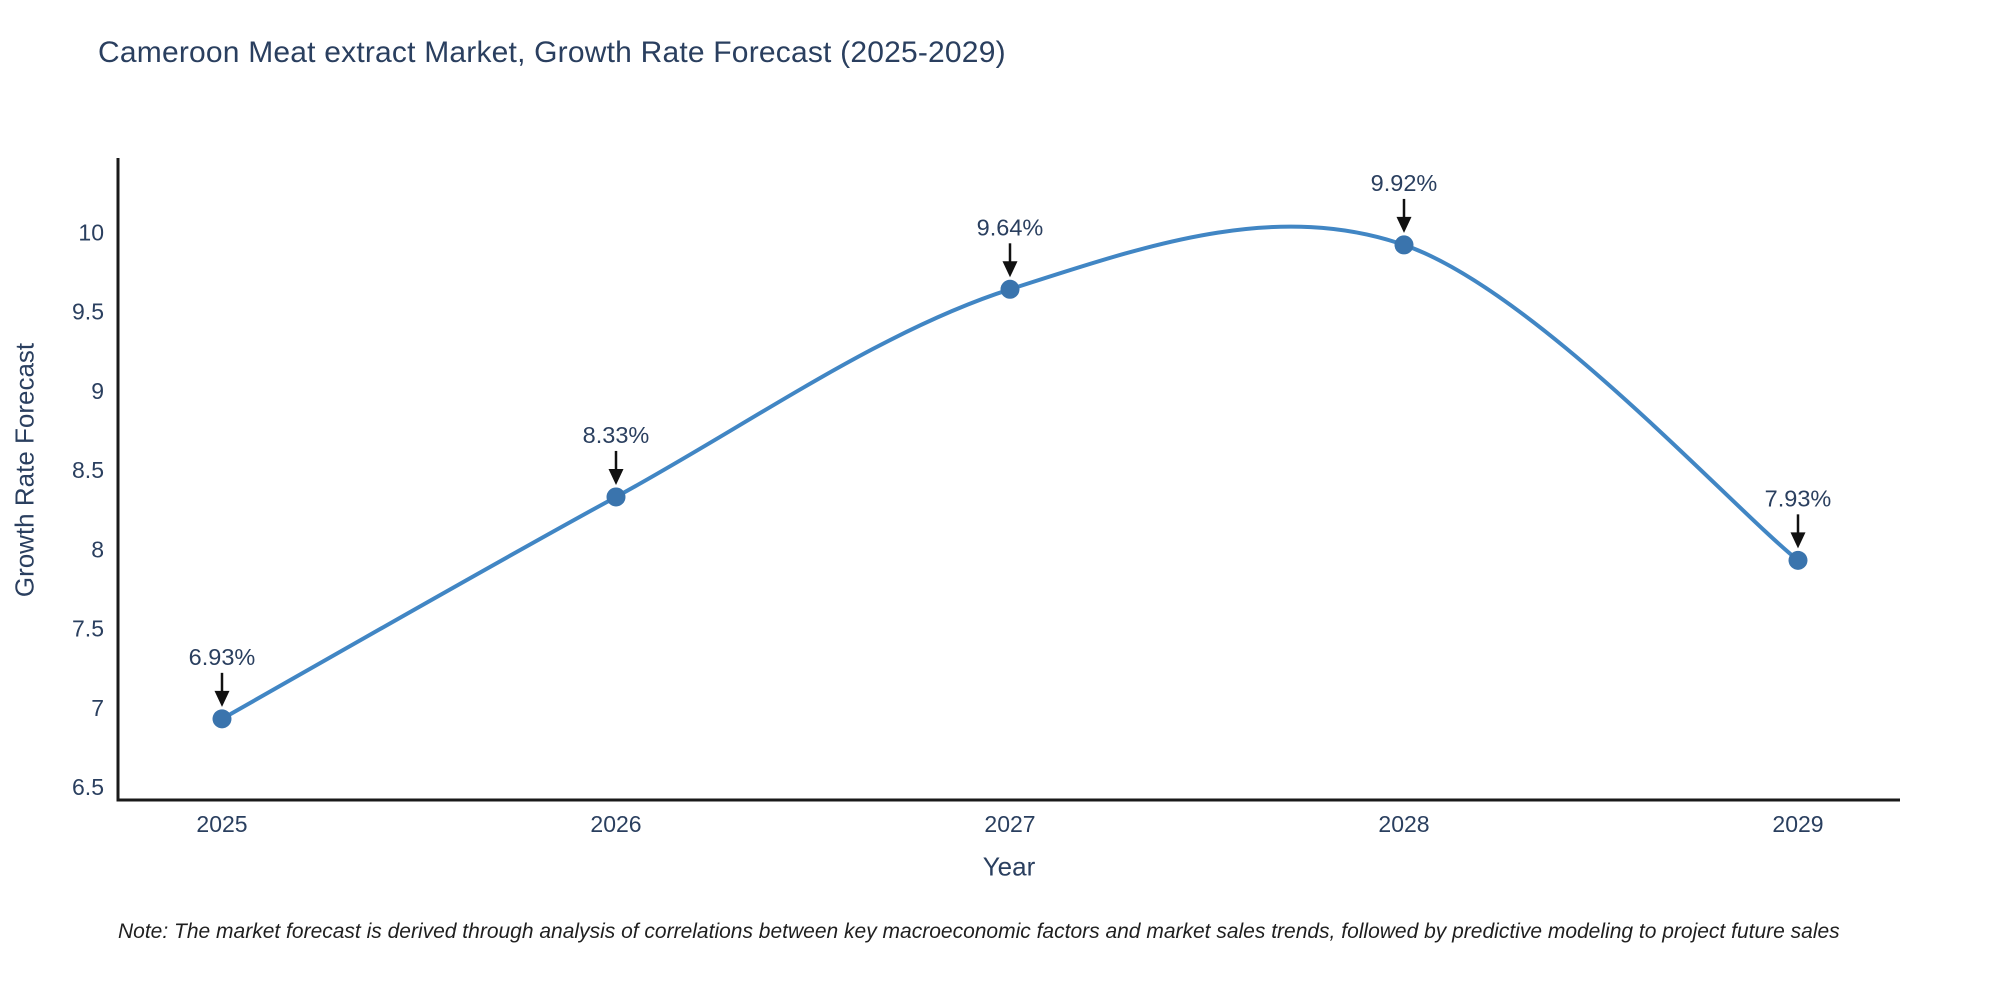 This screenshot has width=2000, height=1000. I want to click on x-tick-label: 2026, so click(615, 824).